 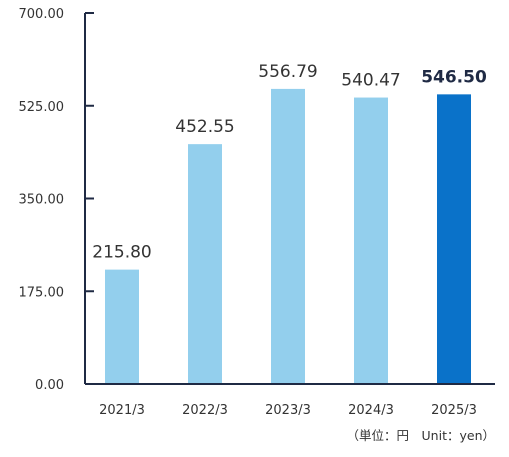 What do you see at coordinates (42, 14) in the screenshot?
I see `y-tick-label: 700.00` at bounding box center [42, 14].